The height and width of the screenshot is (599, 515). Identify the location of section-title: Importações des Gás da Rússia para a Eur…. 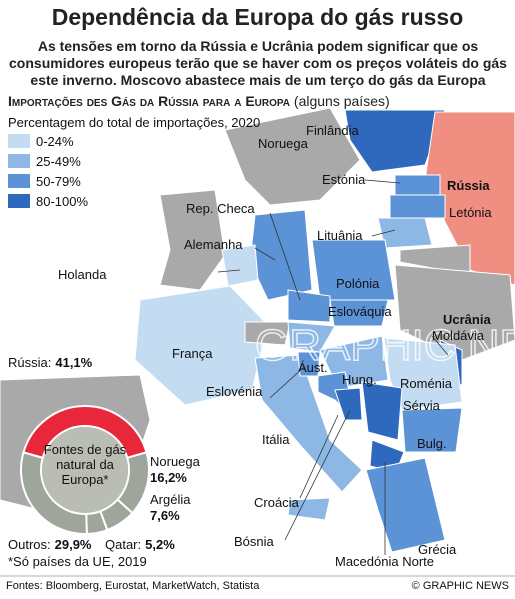
(149, 101).